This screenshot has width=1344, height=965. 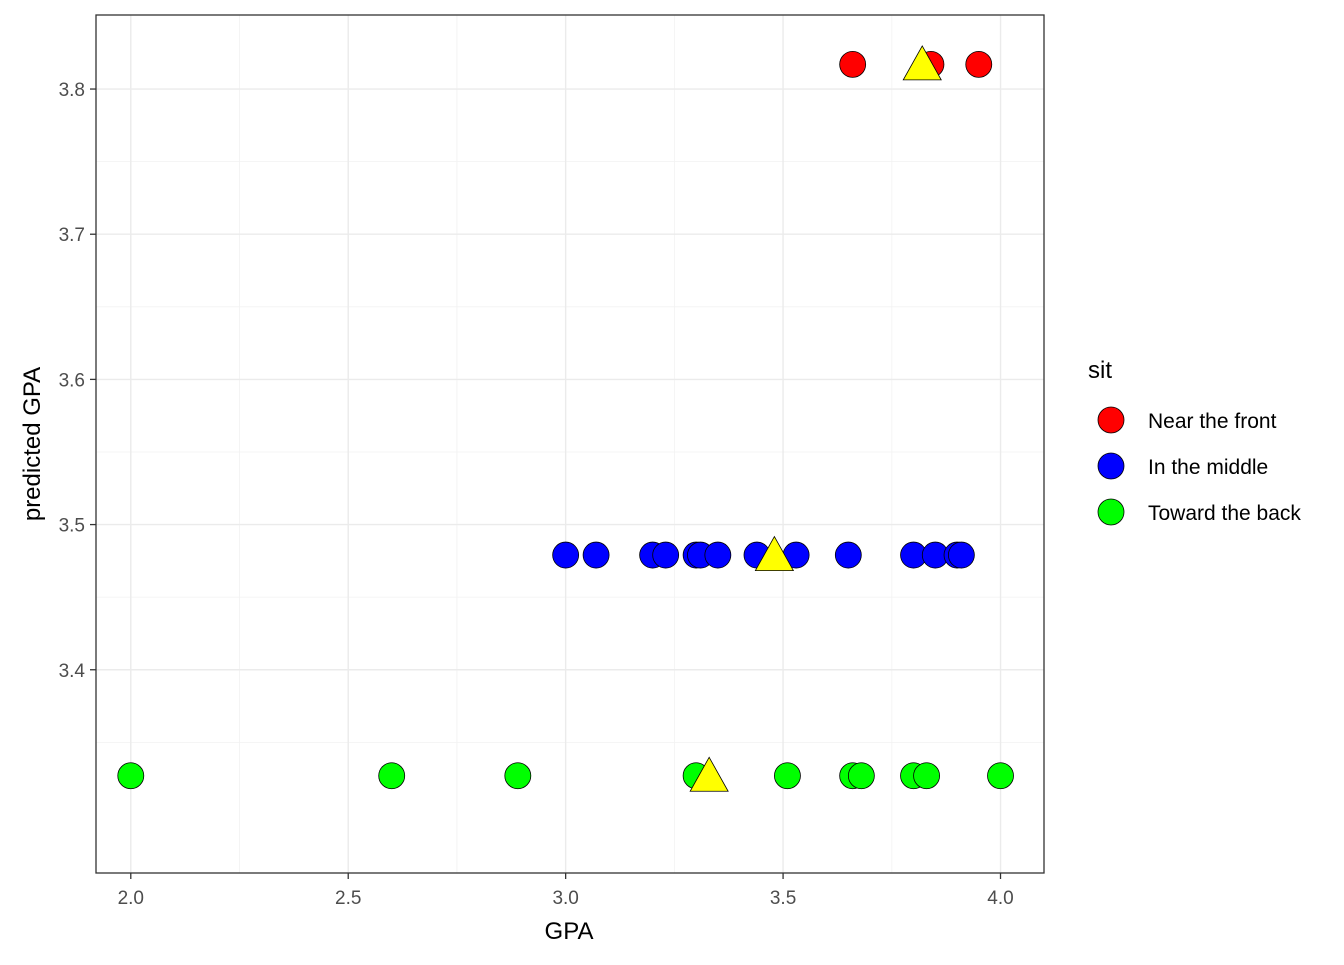 What do you see at coordinates (32, 444) in the screenshot?
I see `y-axis-title: predicted GPA` at bounding box center [32, 444].